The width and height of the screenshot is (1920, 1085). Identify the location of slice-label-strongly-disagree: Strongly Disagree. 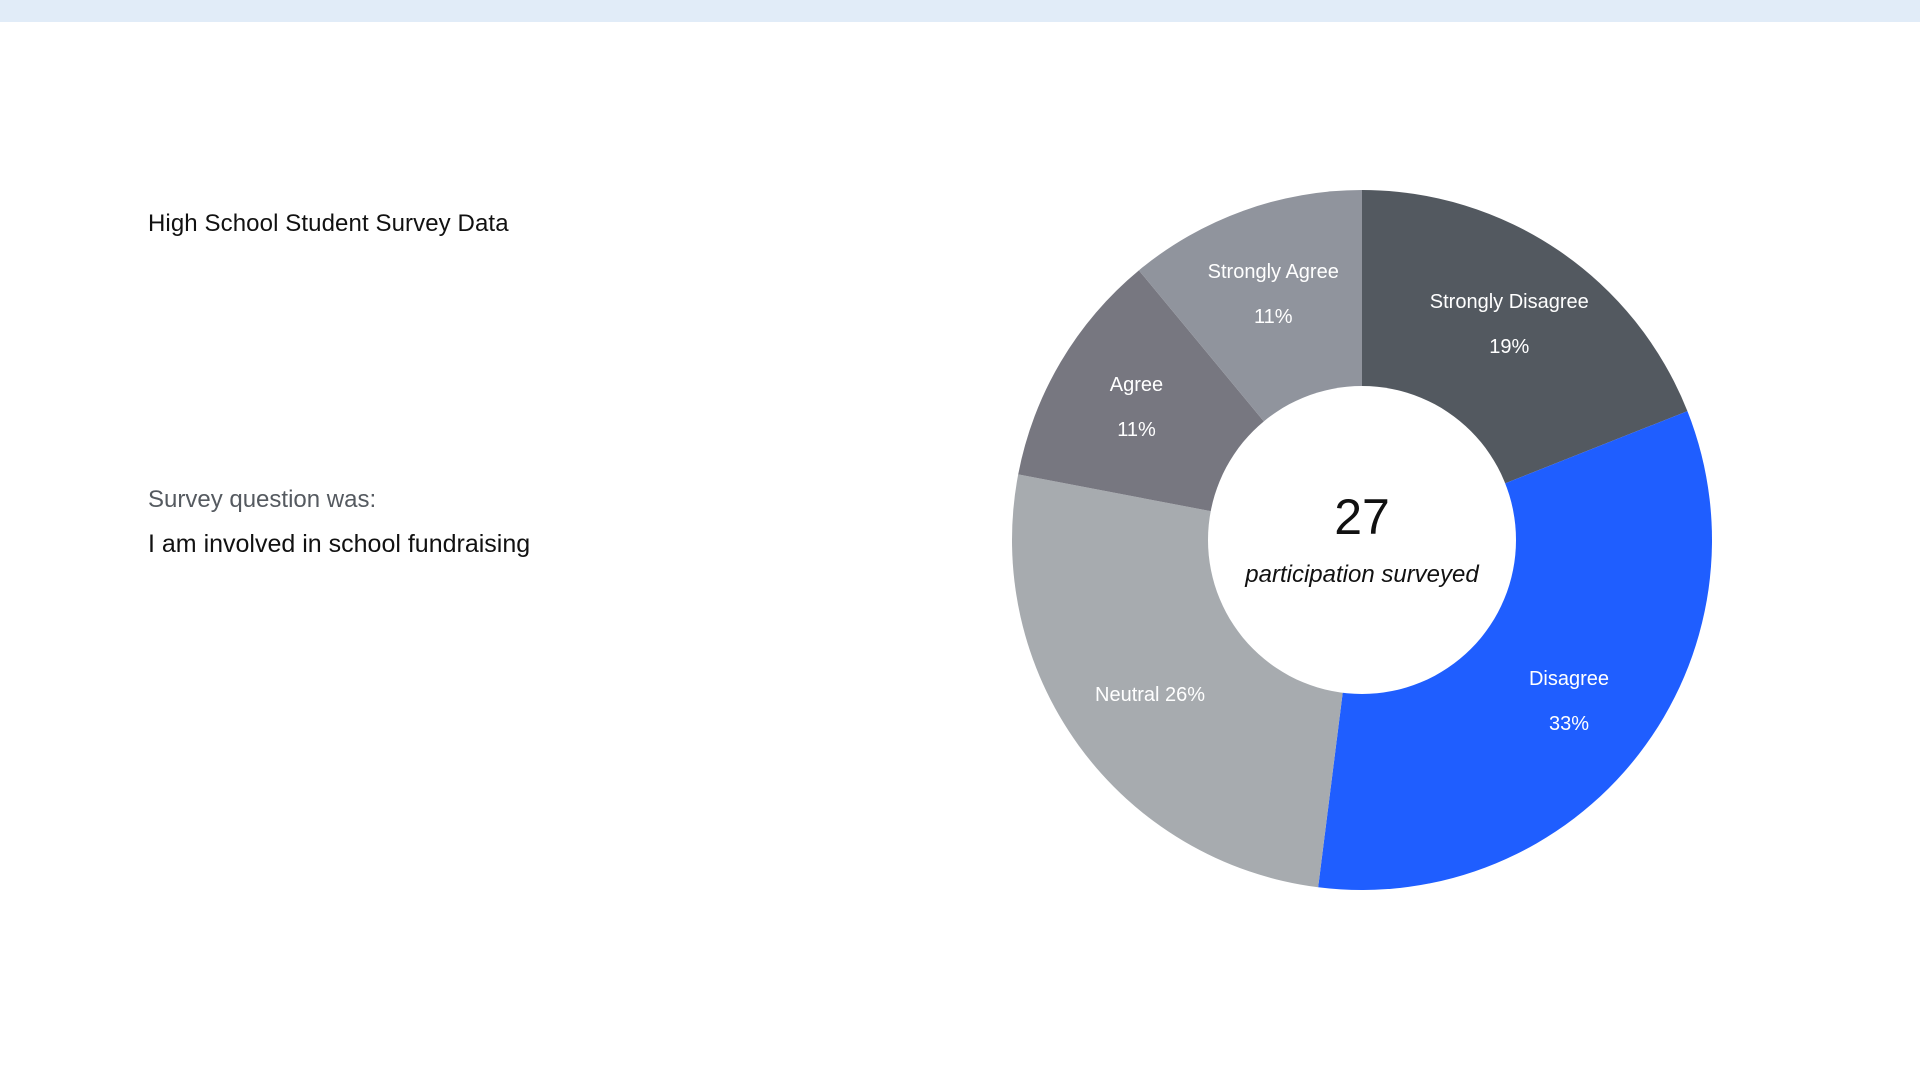
(1509, 302).